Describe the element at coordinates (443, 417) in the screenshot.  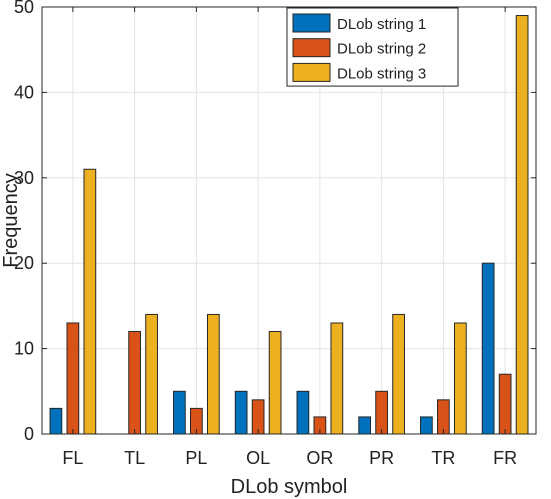
I see `bar-series-2-TR` at that location.